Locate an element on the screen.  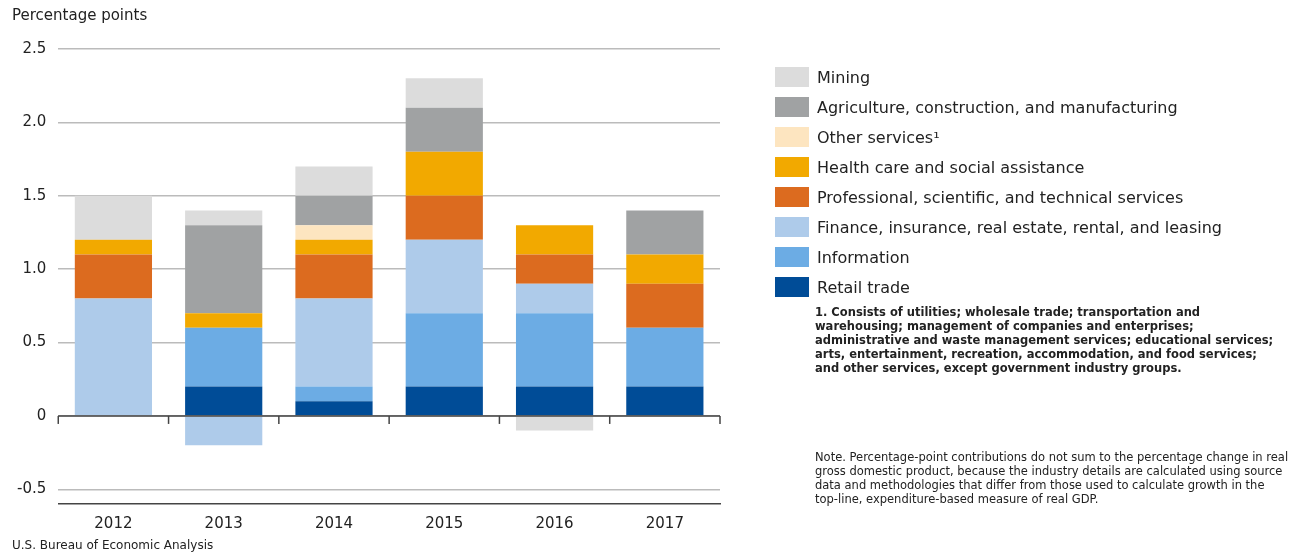
x-tick-label: 2017 is located at coordinates (664, 522).